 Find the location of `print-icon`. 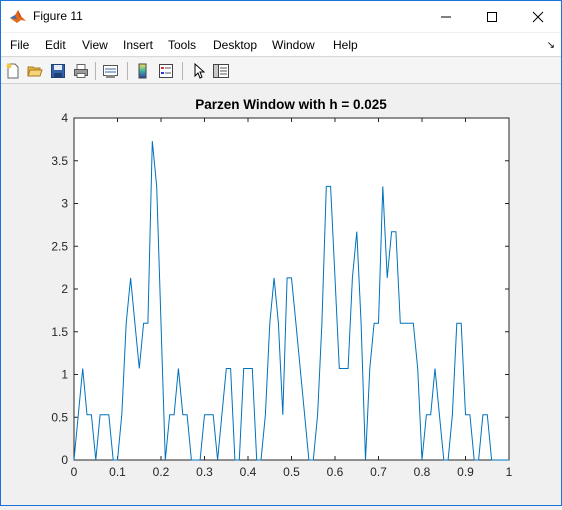

print-icon is located at coordinates (81, 71).